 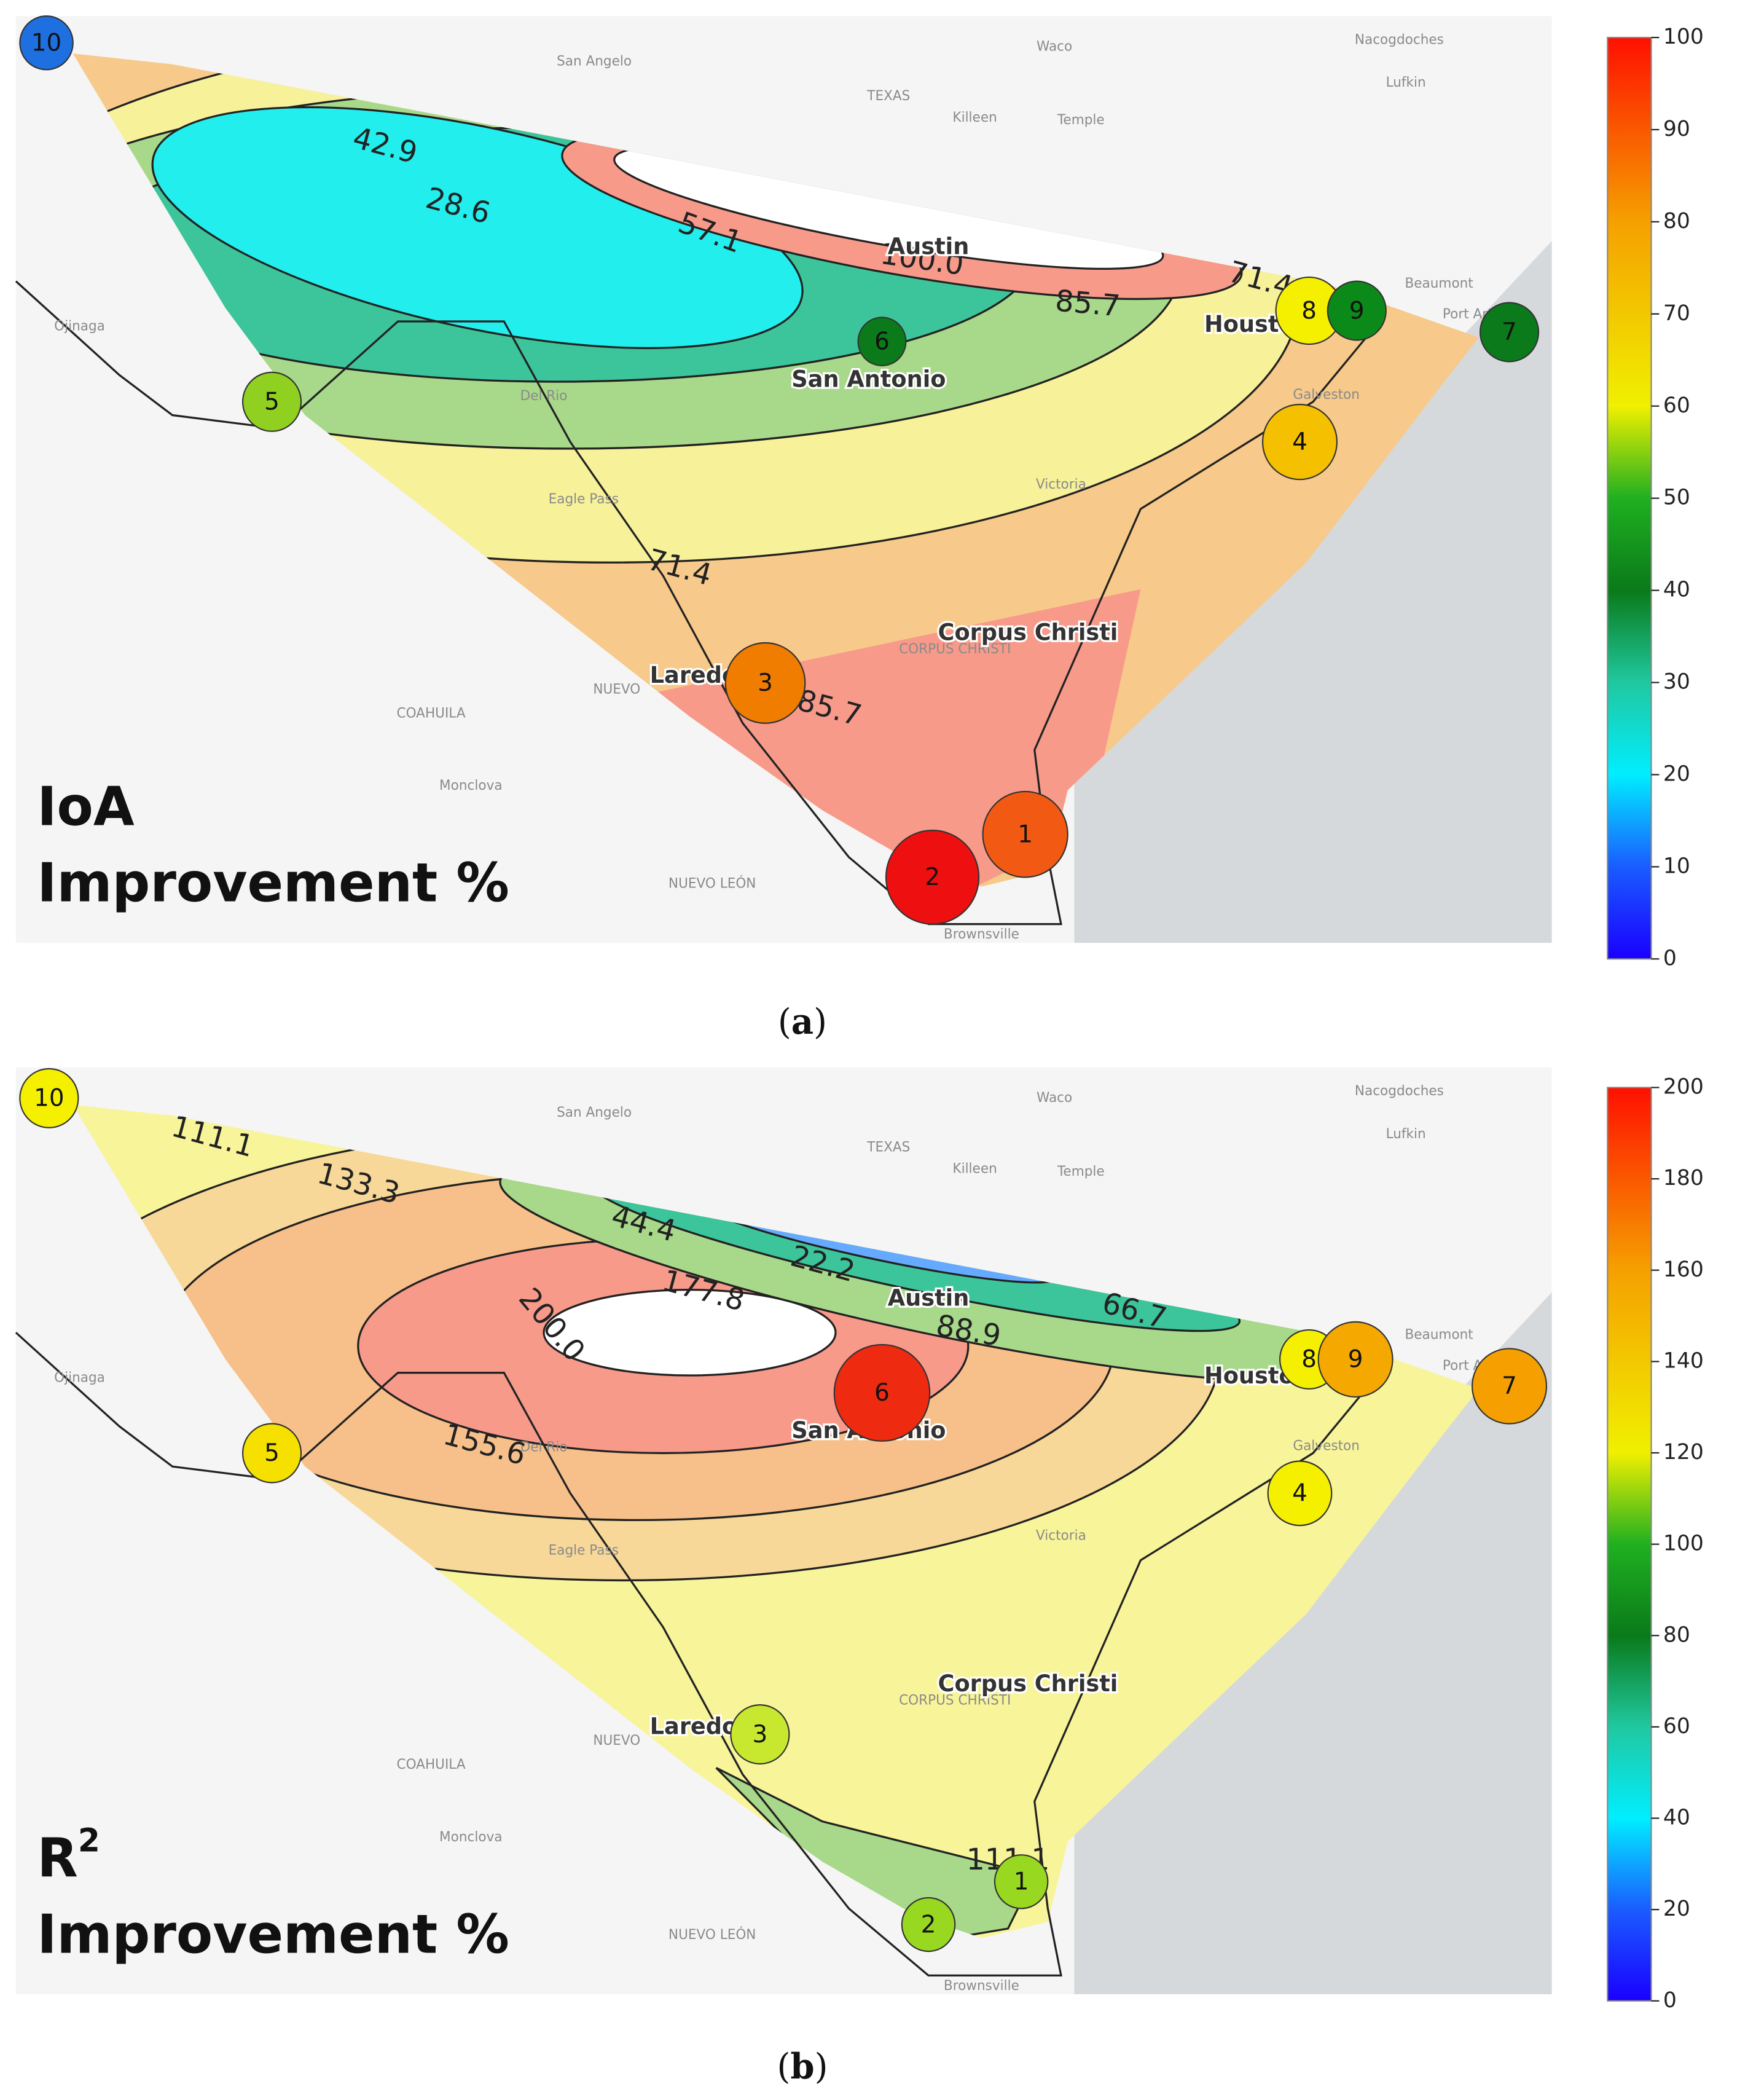 I want to click on panel-title: IoA, so click(x=86, y=807).